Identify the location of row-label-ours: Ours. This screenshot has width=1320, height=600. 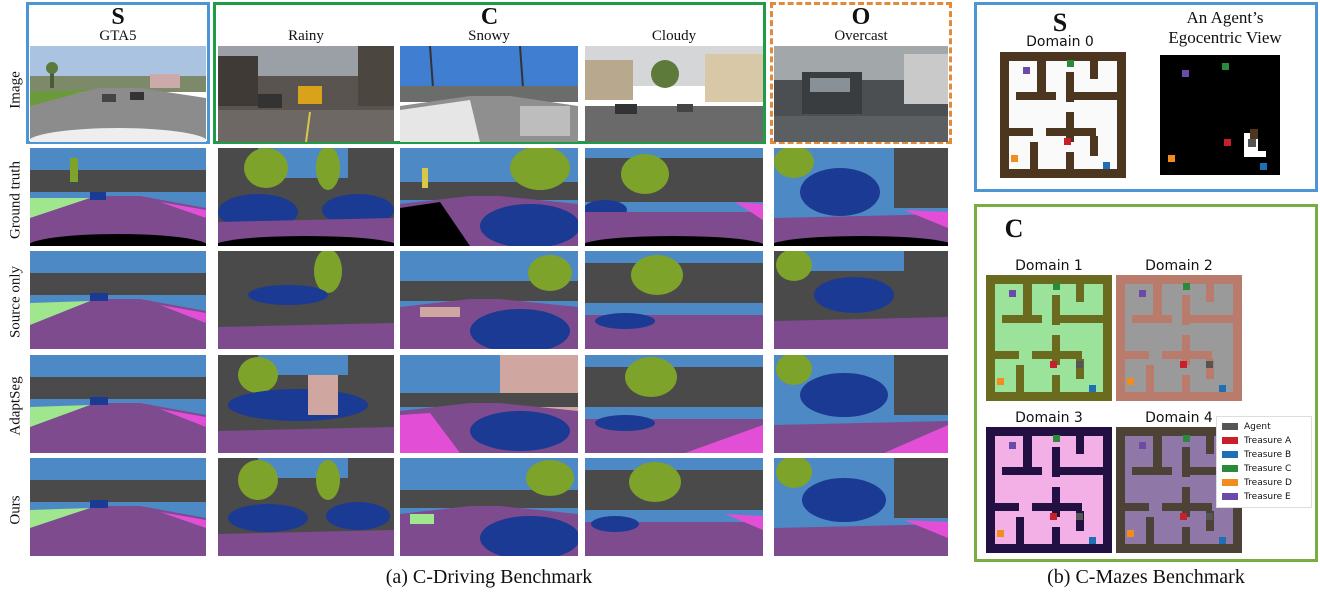
(15, 510).